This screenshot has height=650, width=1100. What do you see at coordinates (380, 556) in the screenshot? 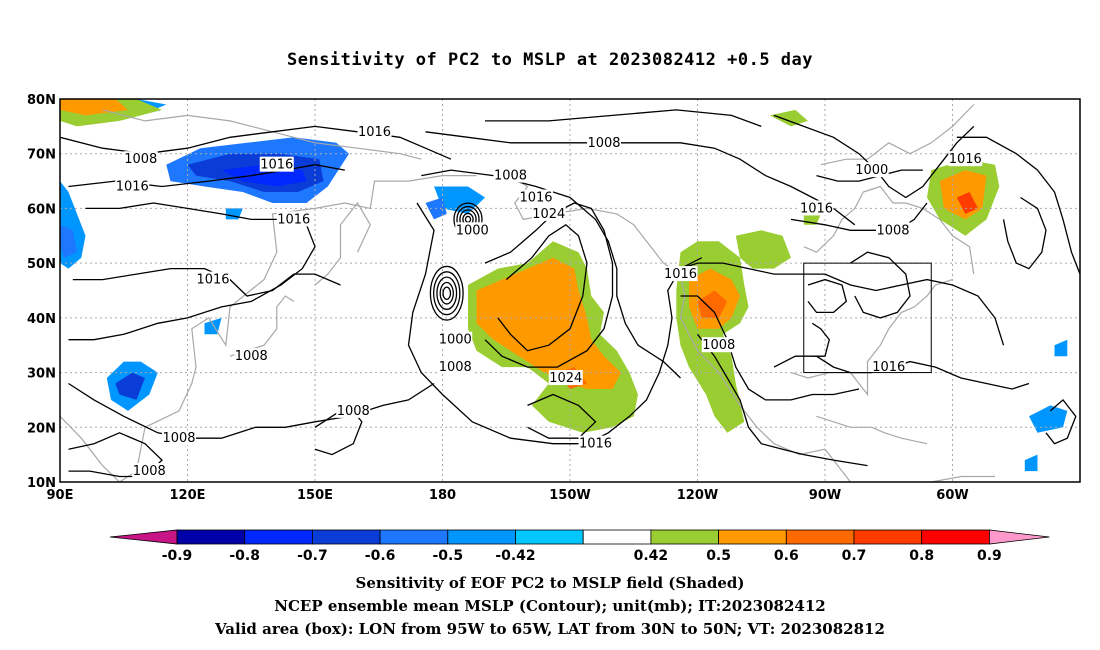
I see `colorbar-label: -0.6` at bounding box center [380, 556].